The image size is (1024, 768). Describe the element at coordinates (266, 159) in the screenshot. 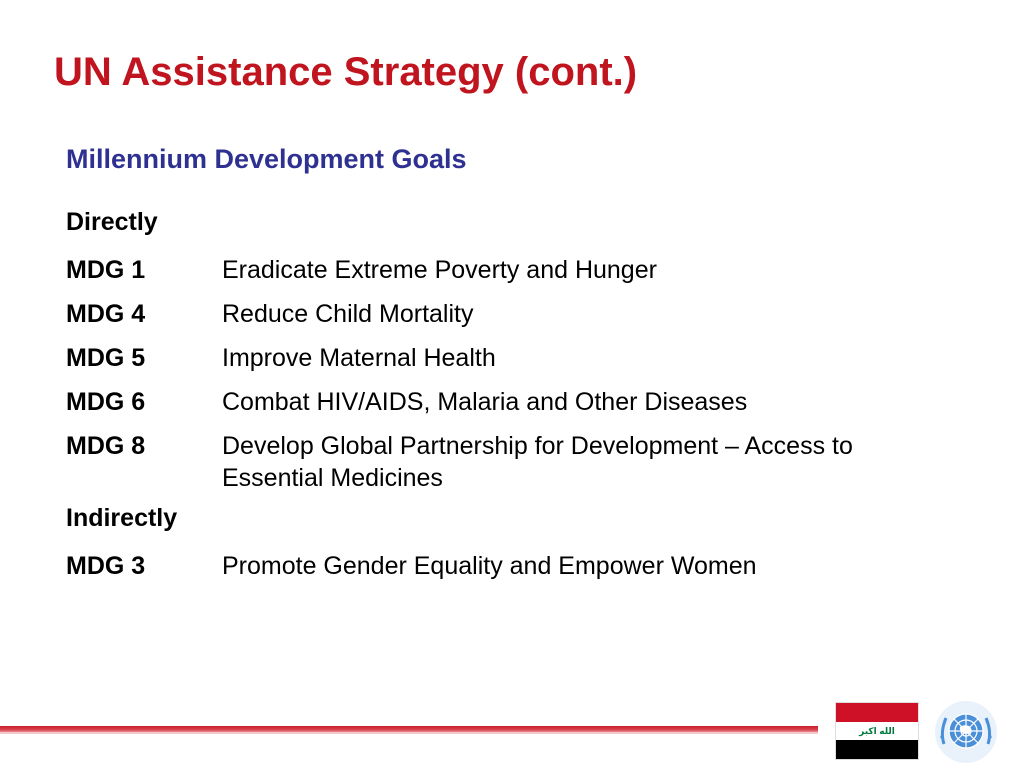

I see `slide-subtitle: Millennium Development Goals` at that location.